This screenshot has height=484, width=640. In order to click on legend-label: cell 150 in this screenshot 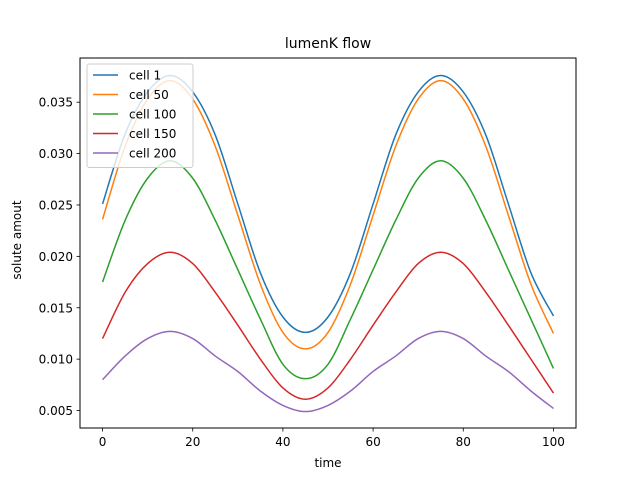, I will do `click(152, 134)`.